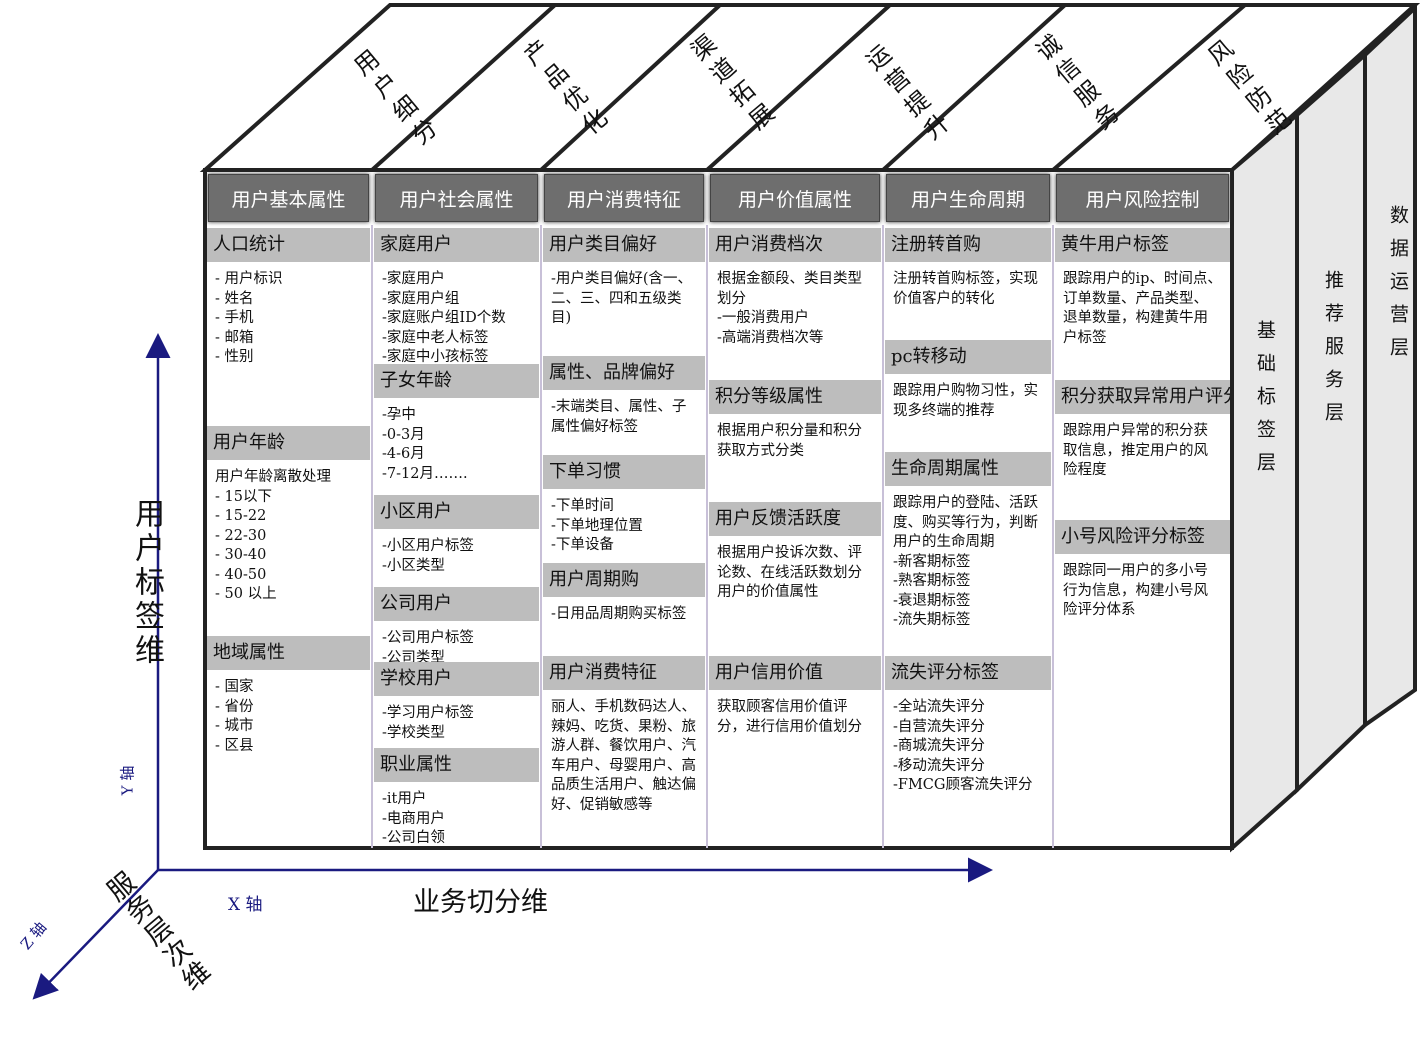 This screenshot has height=1053, width=1420. What do you see at coordinates (939, 765) in the screenshot?
I see `tag-line: -移动流失评分` at bounding box center [939, 765].